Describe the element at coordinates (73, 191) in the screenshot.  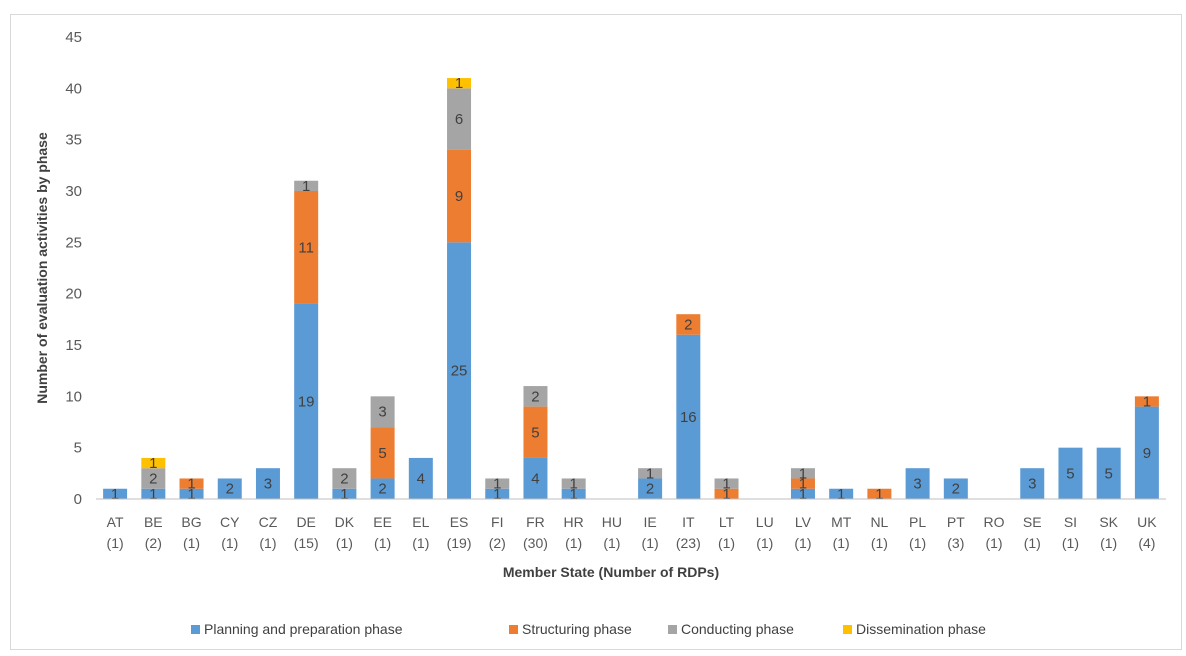
I see `y-tick-label: 30` at that location.